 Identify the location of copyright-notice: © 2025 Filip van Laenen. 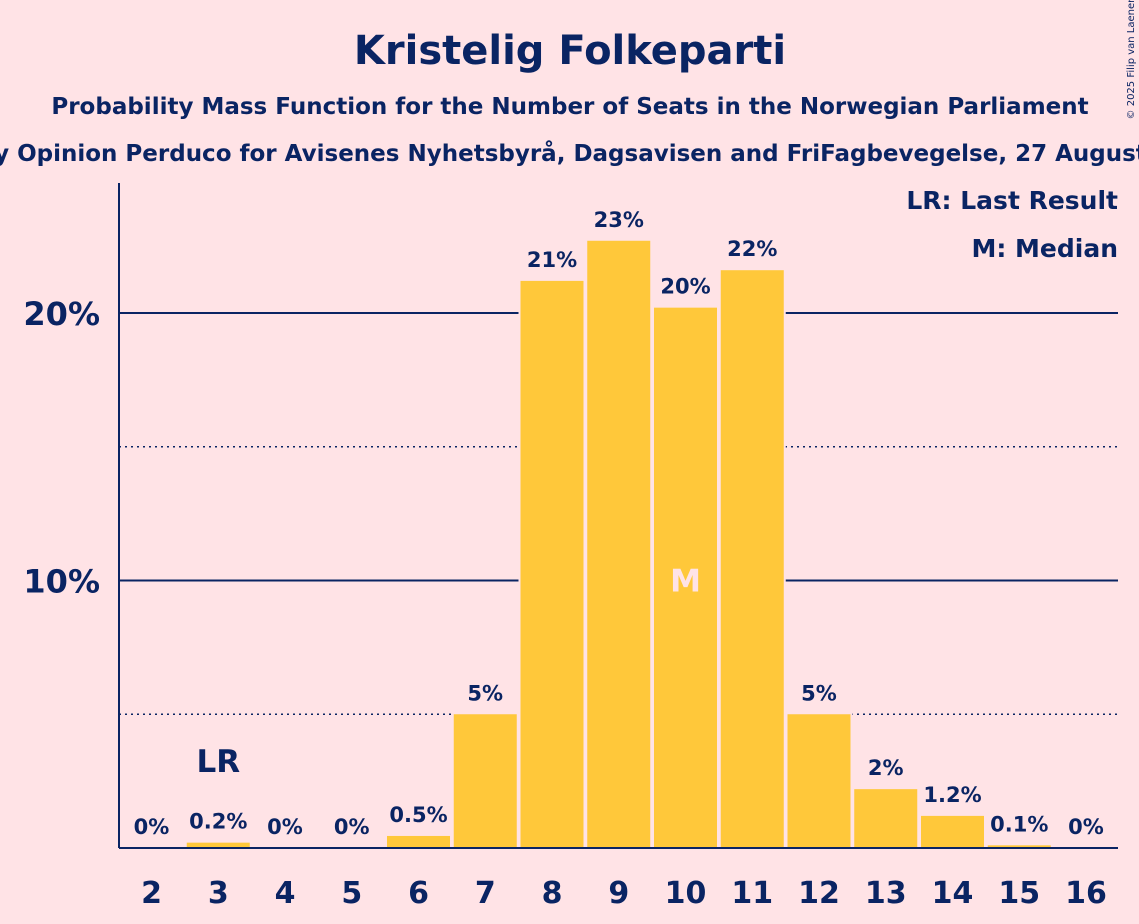
(1131, 59).